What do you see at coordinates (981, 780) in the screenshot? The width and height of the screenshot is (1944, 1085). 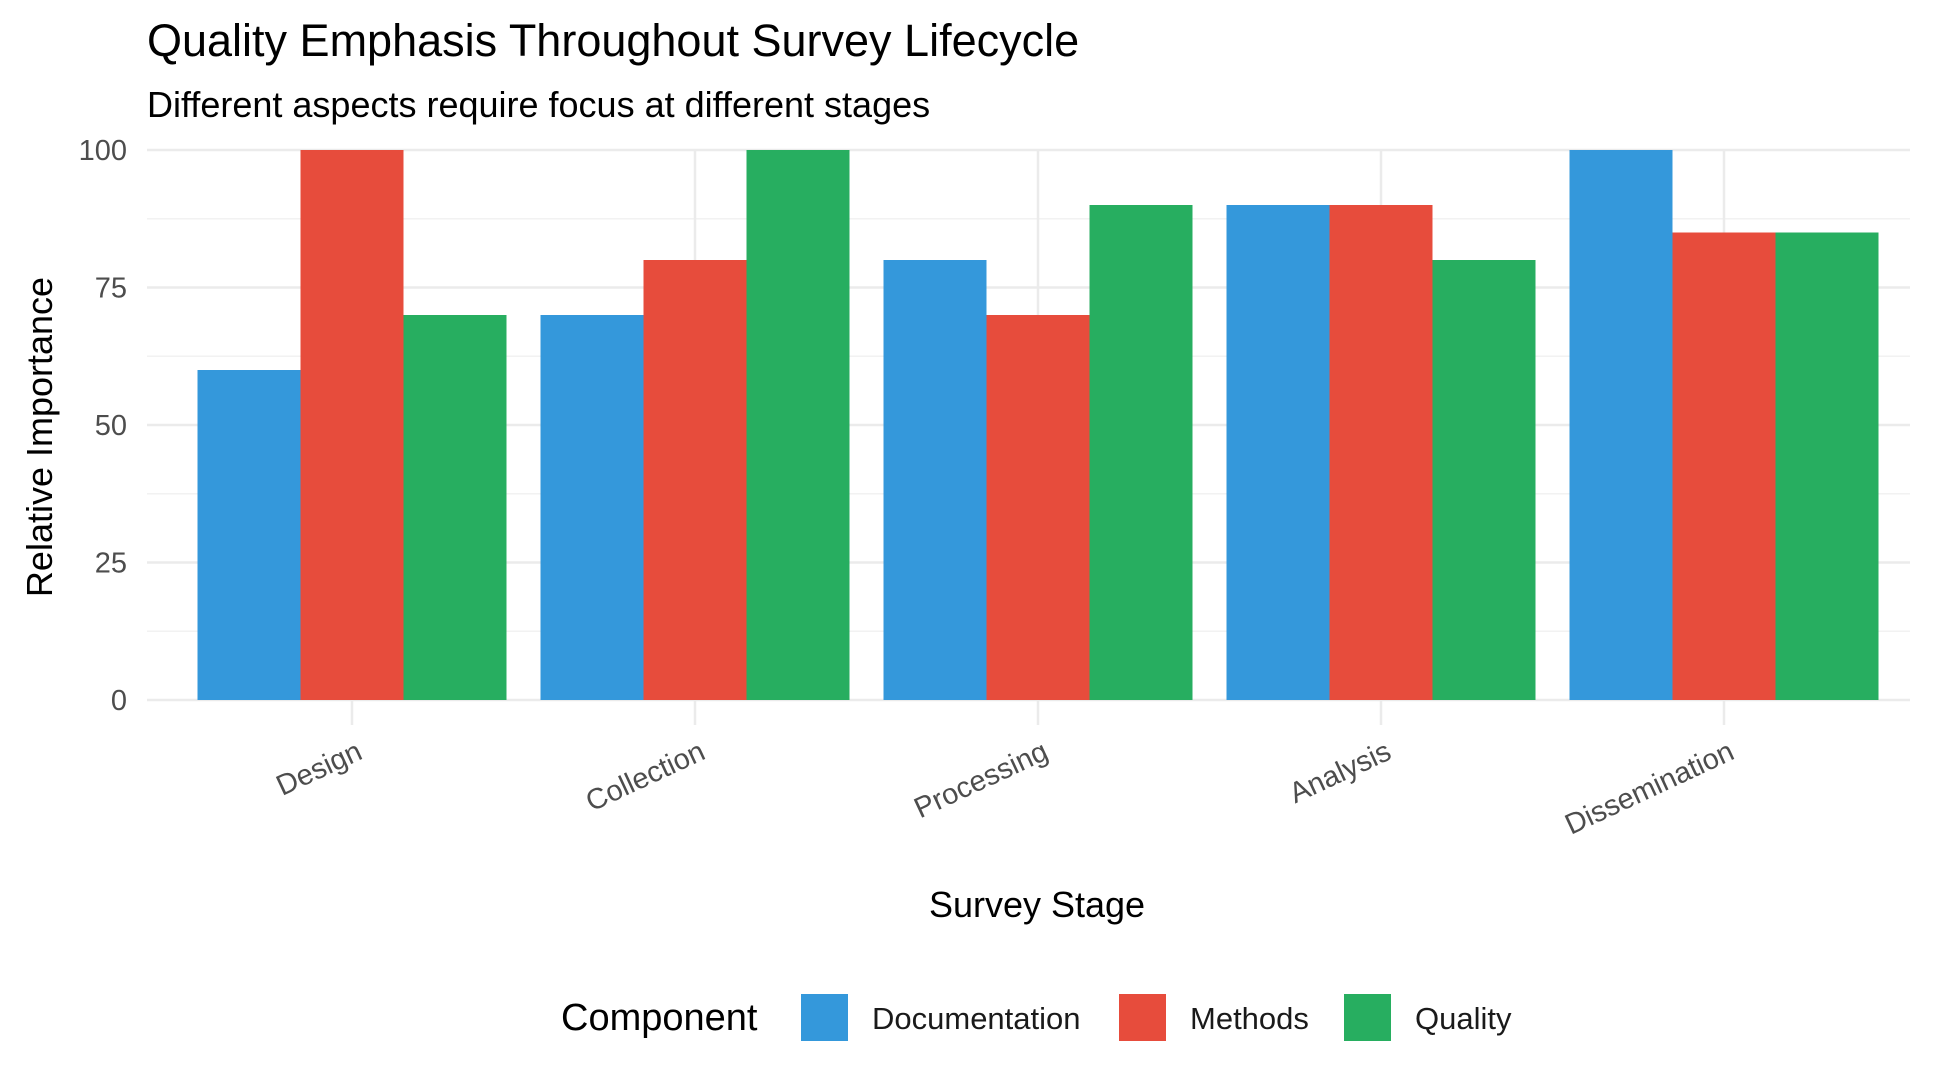 I see `x-tick-label-processing: Processing` at bounding box center [981, 780].